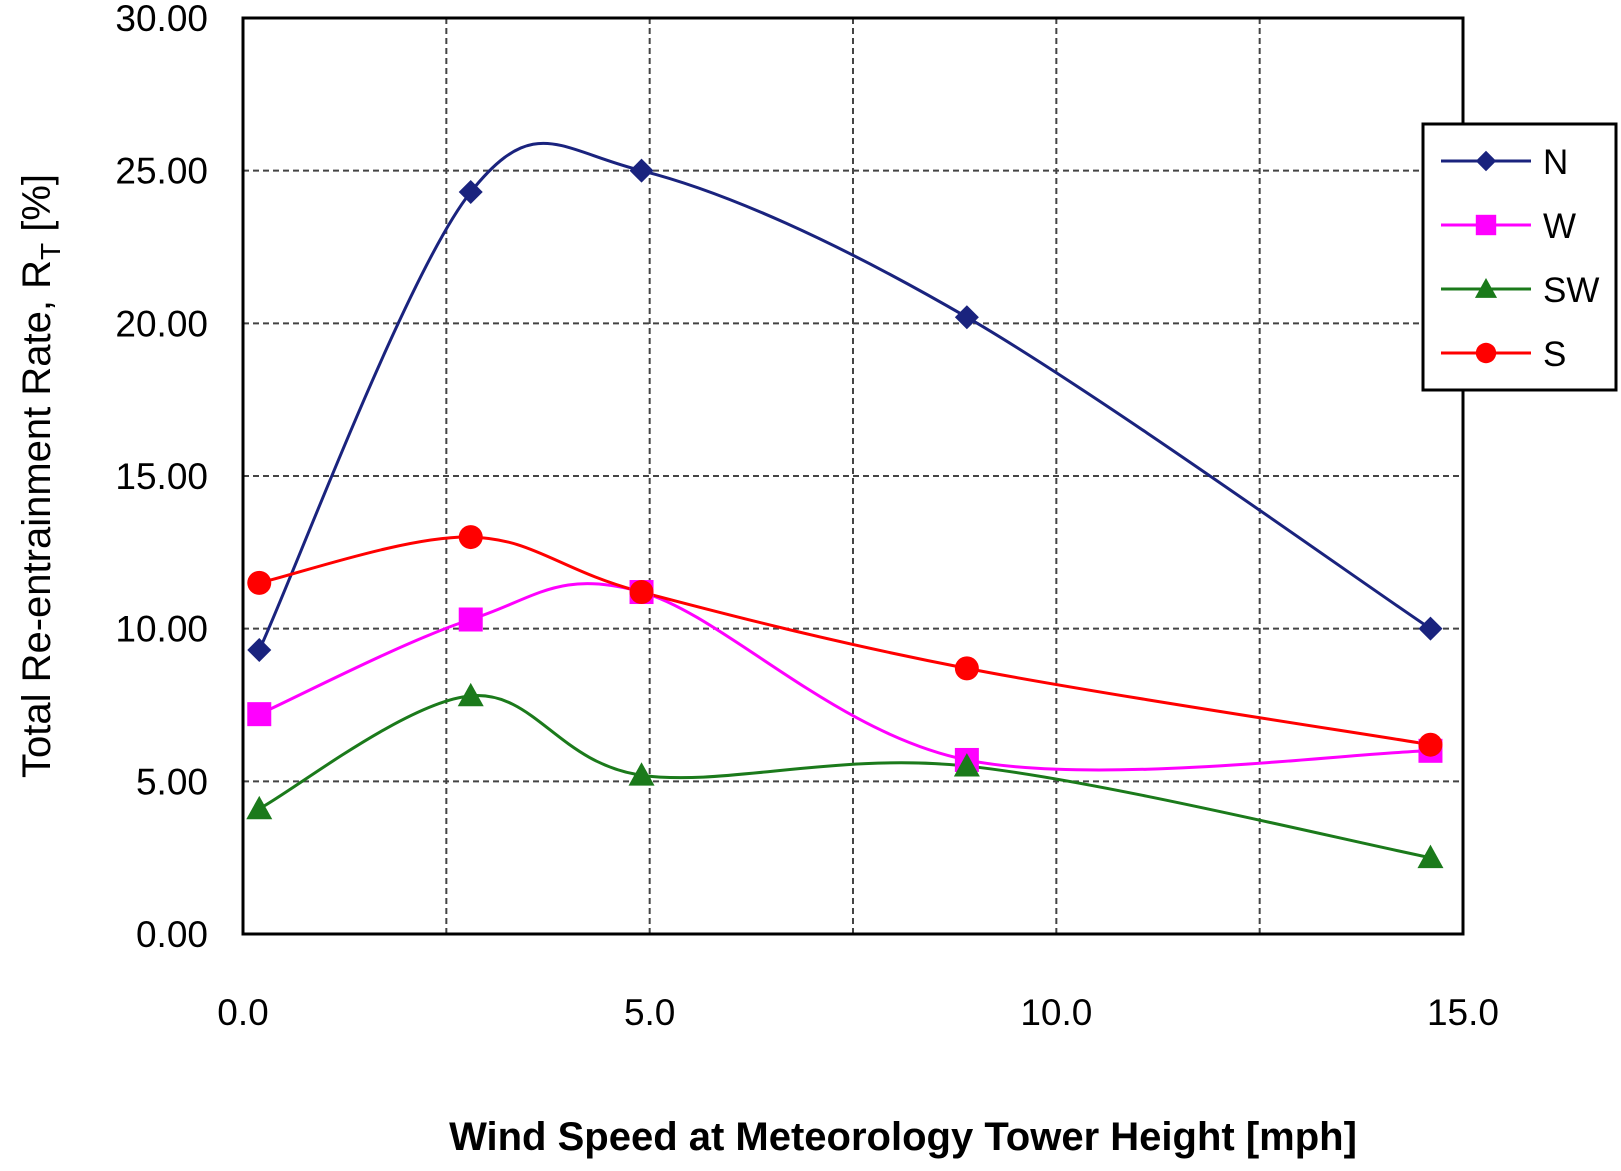 This screenshot has width=1621, height=1171. I want to click on legend-label: S, so click(1554, 354).